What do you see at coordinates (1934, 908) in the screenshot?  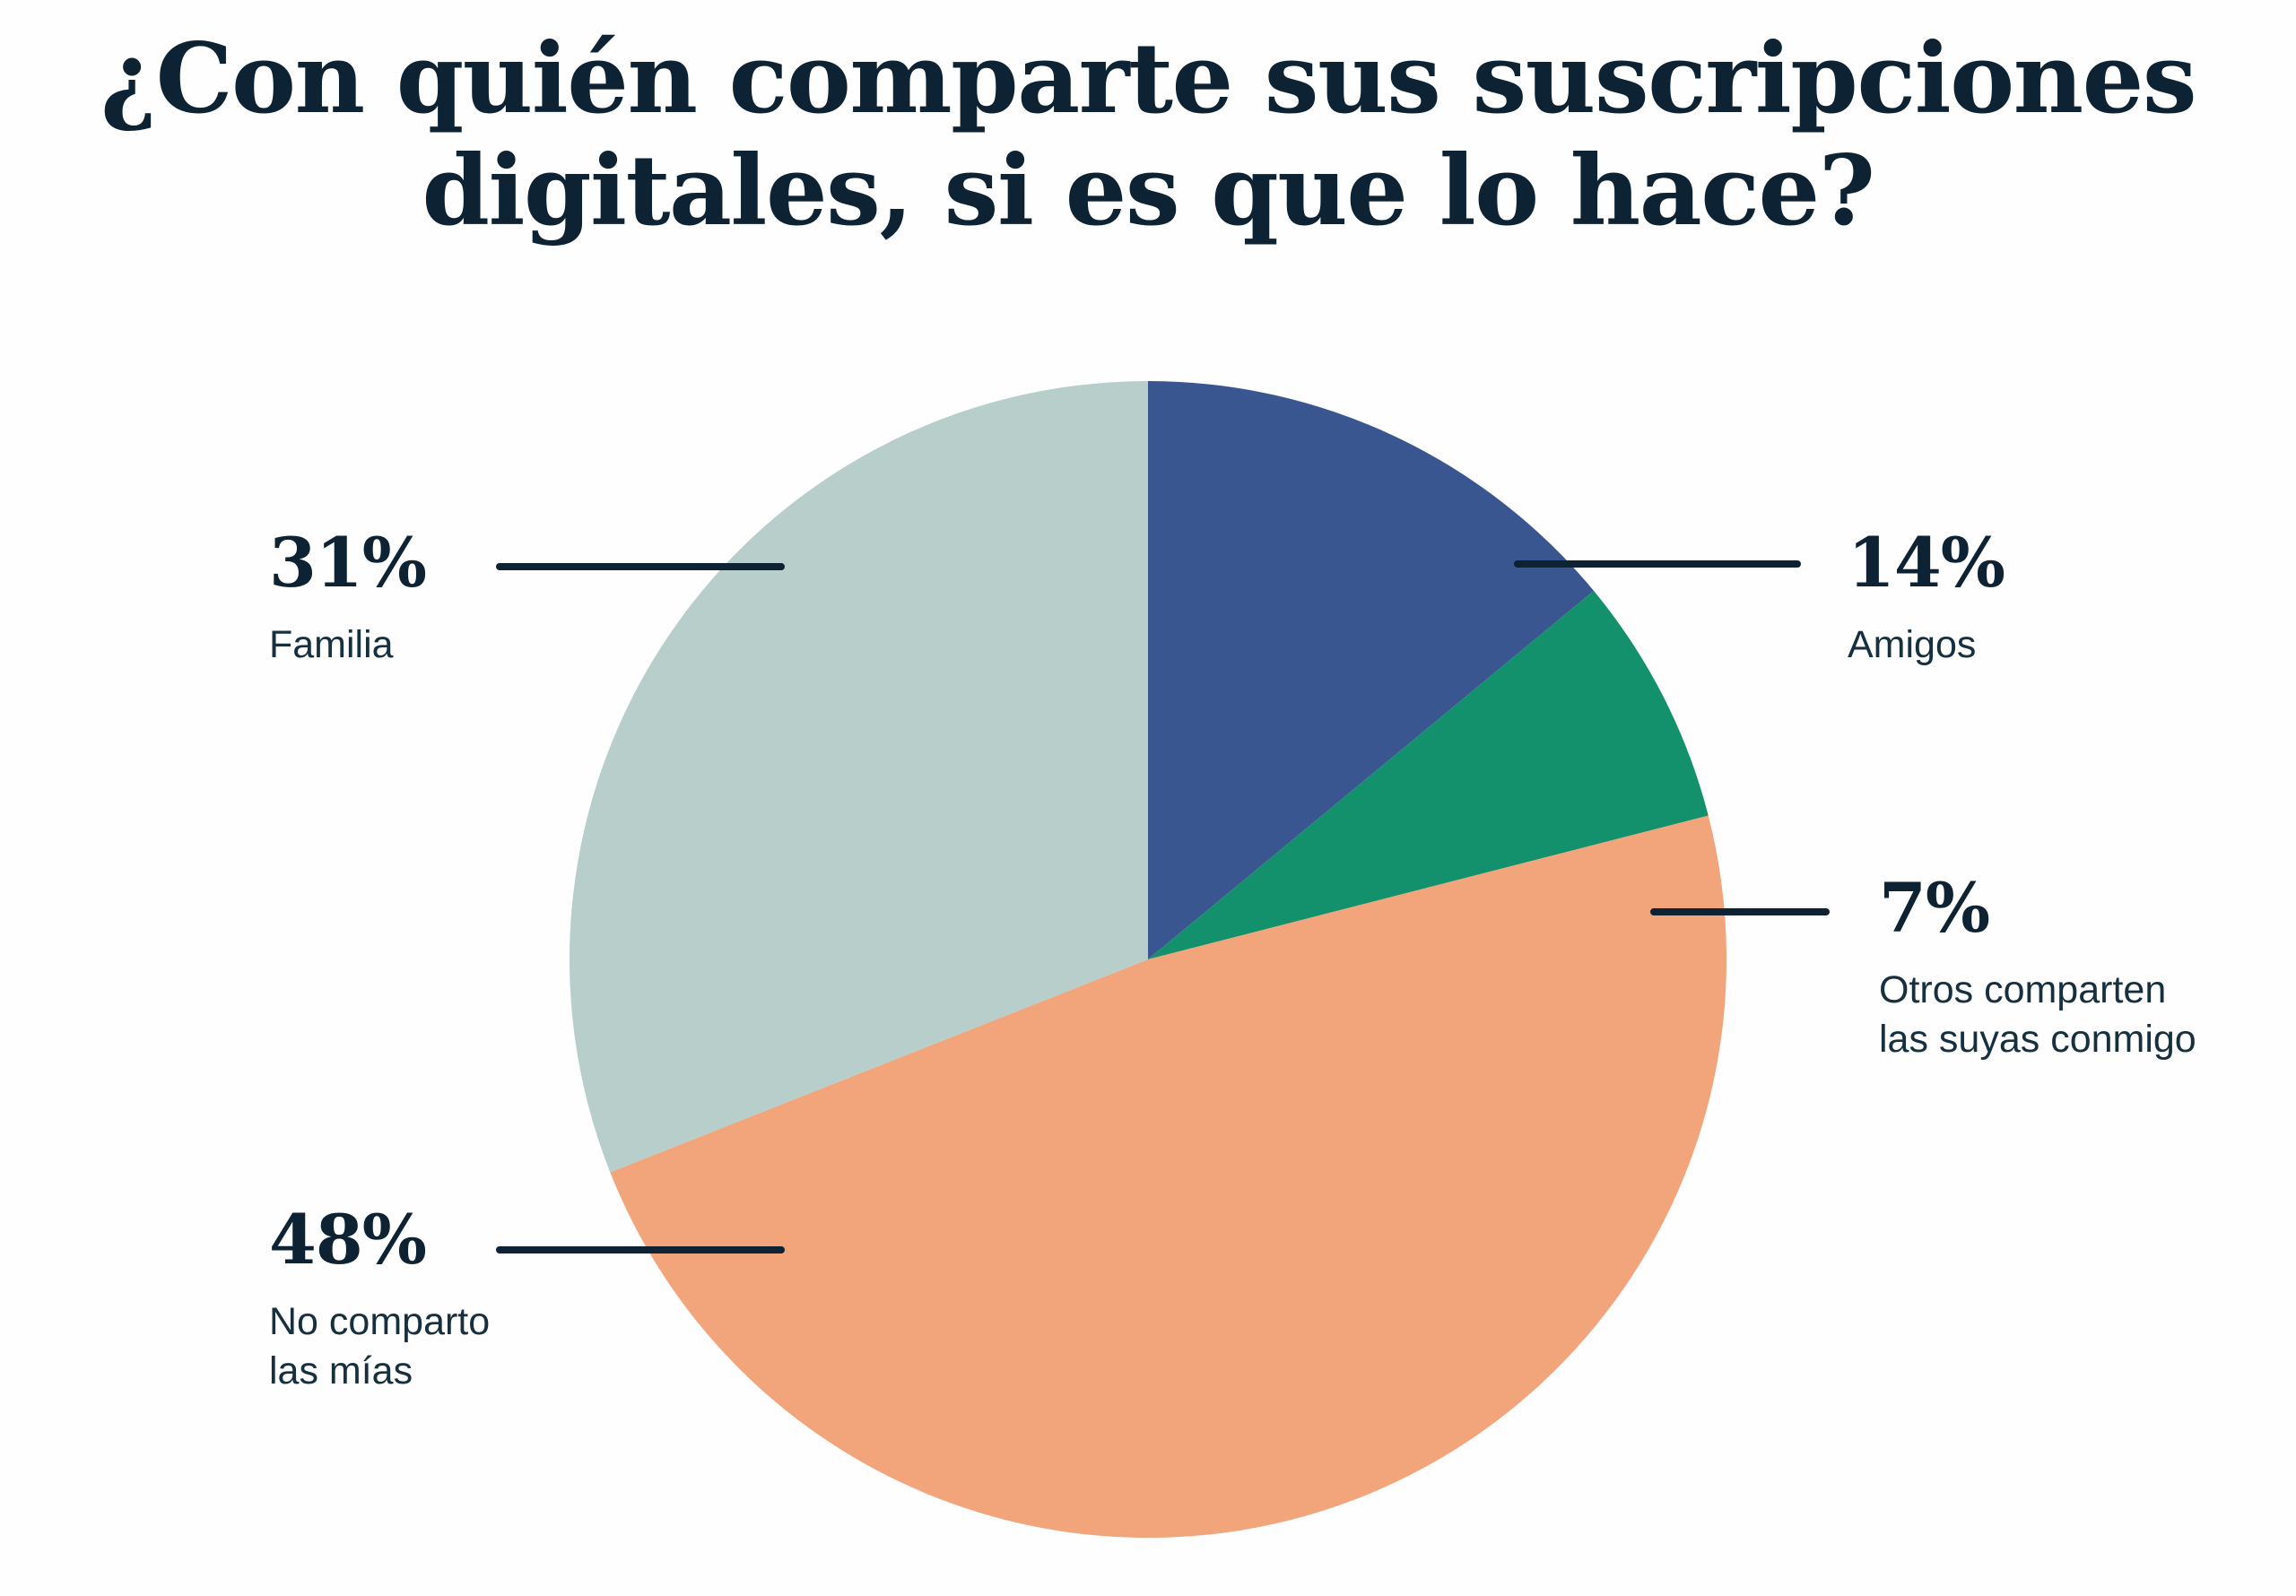 I see `callout-otros-percent: 7%` at bounding box center [1934, 908].